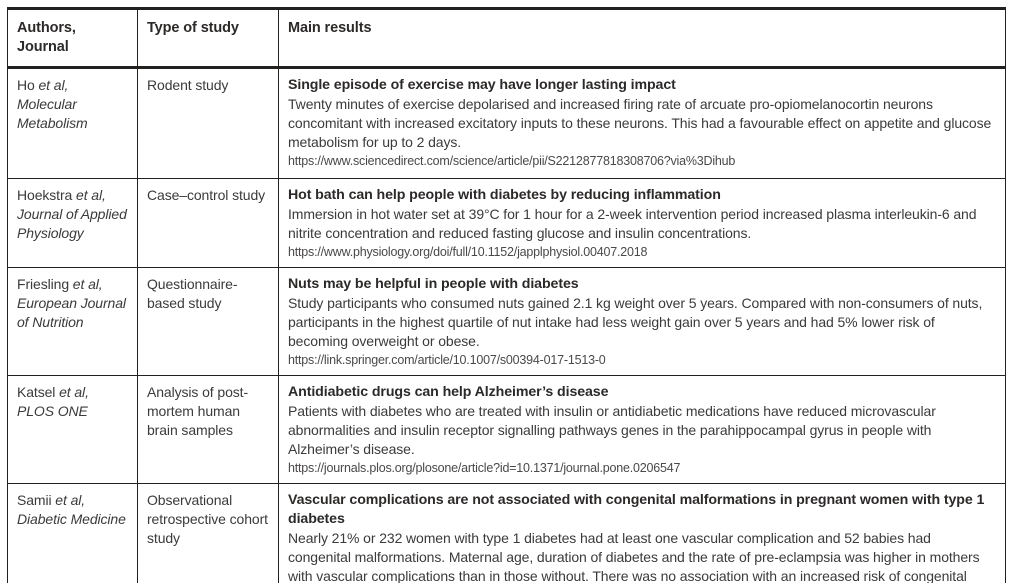 This screenshot has width=1015, height=583. I want to click on col-header-authors-journal: Authors, Journal, so click(72, 38).